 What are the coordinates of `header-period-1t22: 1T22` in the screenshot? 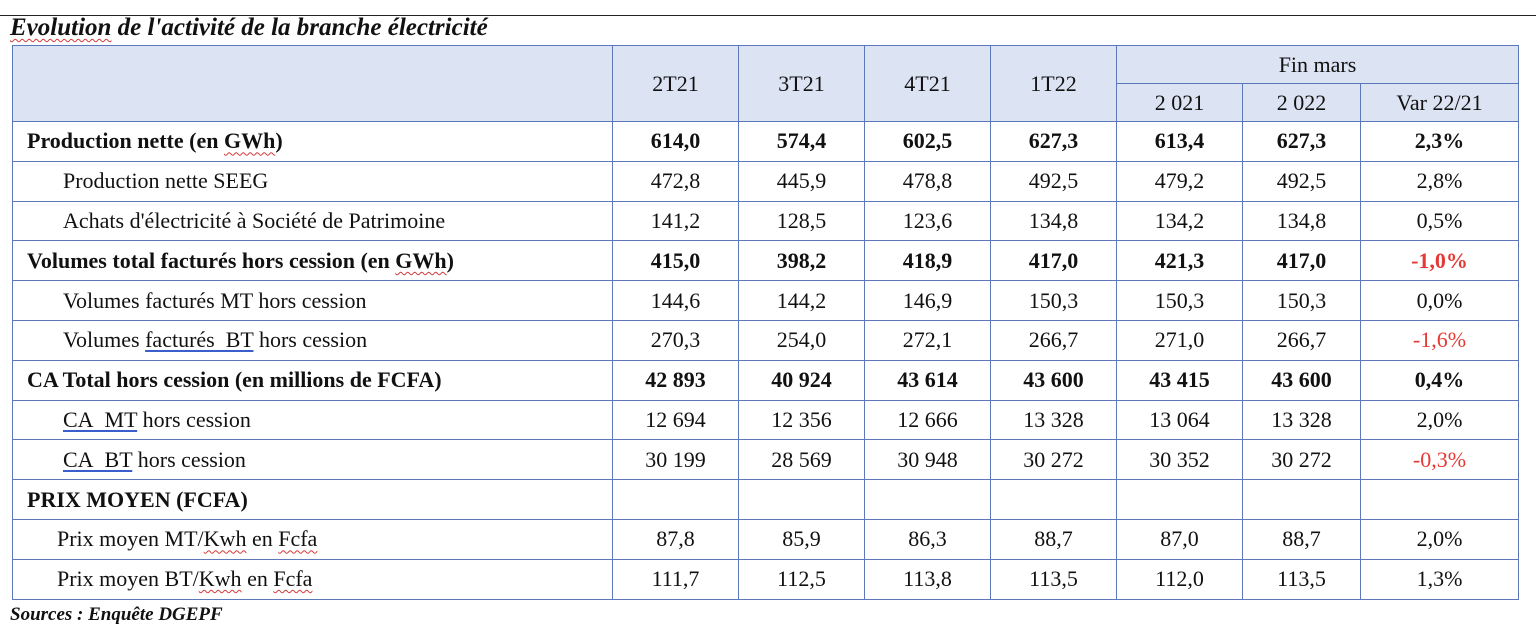 It's located at (1053, 83).